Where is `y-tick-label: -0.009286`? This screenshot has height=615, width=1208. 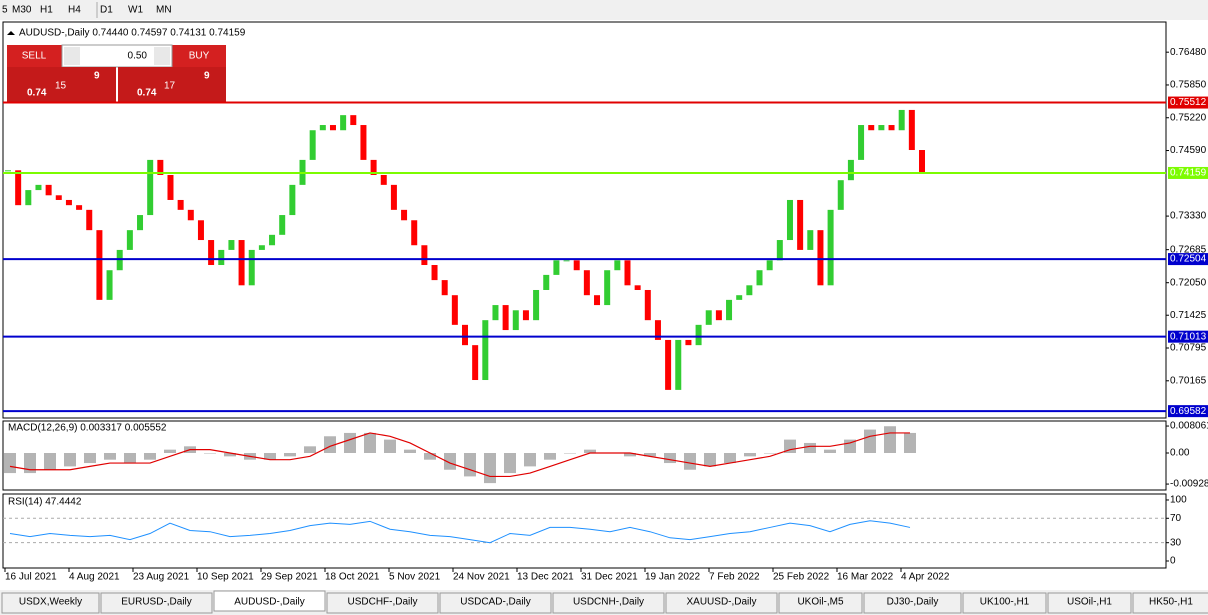
y-tick-label: -0.009286 is located at coordinates (1189, 484).